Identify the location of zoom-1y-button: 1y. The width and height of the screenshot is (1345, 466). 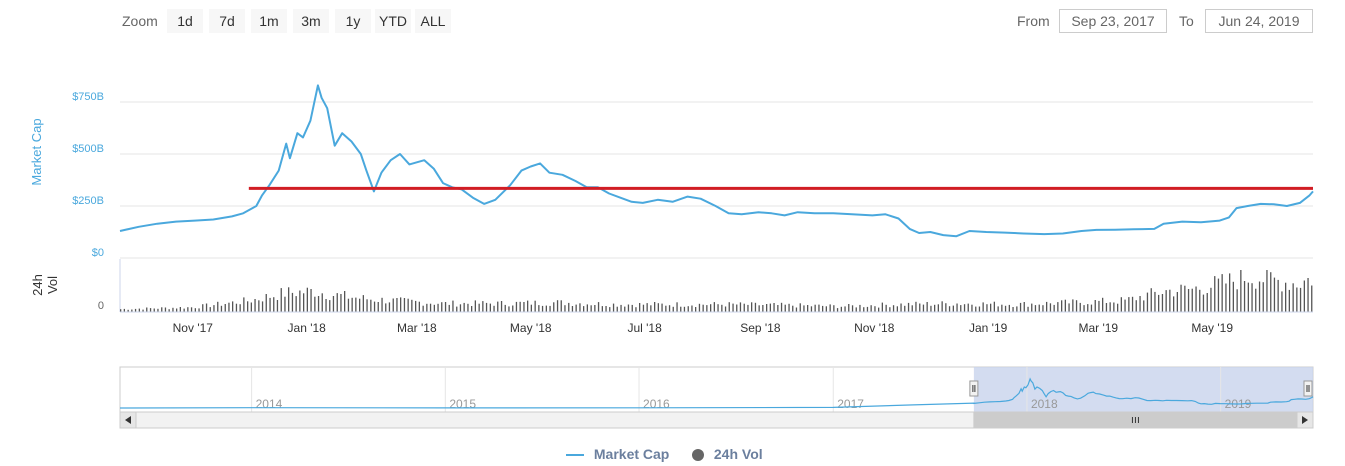
(353, 21).